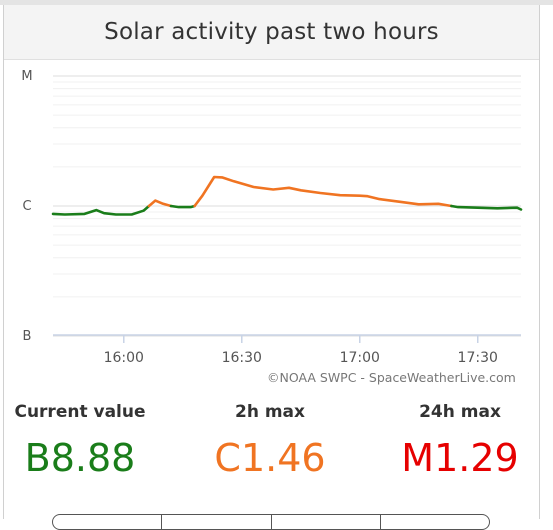 This screenshot has height=530, width=553. I want to click on two-hour-max-label: 2h max, so click(269, 412).